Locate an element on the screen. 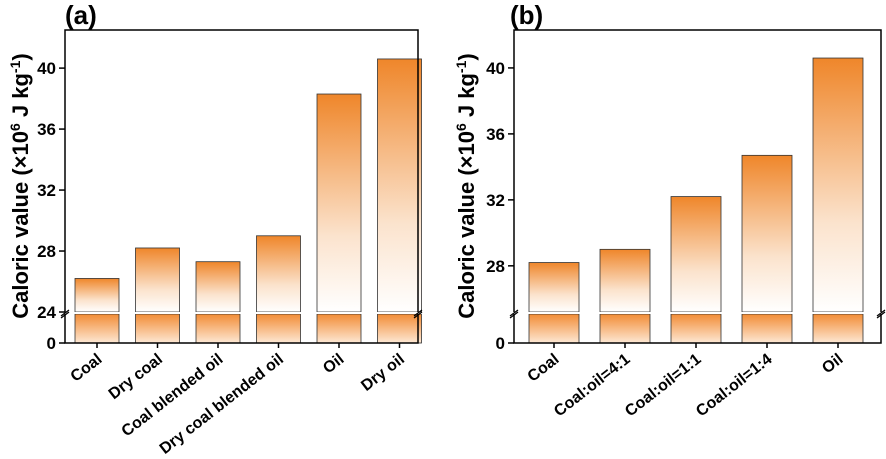 Image resolution: width=886 pixels, height=459 pixels. panel-label: (a) is located at coordinates (81, 15).